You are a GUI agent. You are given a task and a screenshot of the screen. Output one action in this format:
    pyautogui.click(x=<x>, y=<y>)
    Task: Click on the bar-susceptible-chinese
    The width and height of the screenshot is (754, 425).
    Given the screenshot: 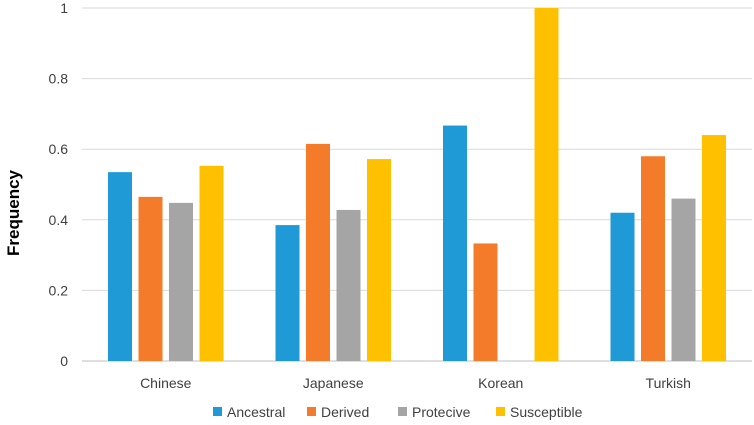 What is the action you would take?
    pyautogui.click(x=211, y=263)
    